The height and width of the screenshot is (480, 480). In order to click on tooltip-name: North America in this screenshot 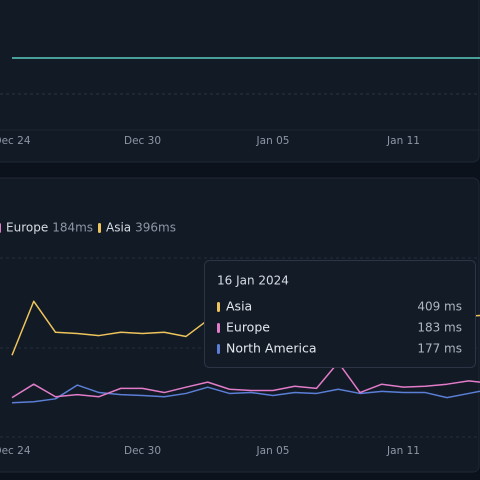, I will do `click(271, 348)`.